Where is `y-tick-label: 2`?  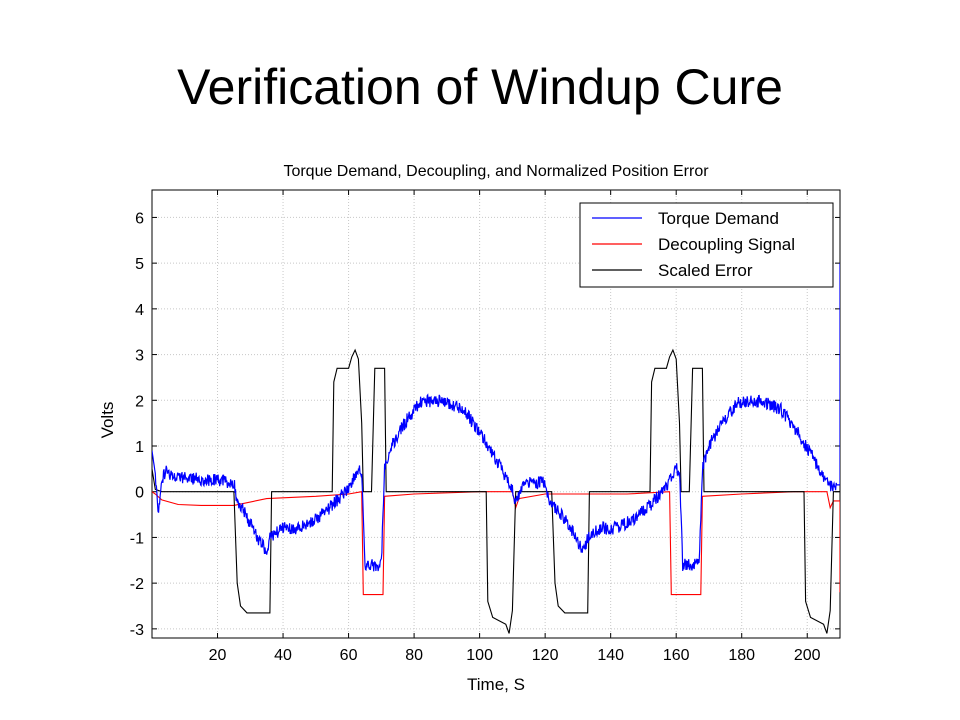 y-tick-label: 2 is located at coordinates (139, 401).